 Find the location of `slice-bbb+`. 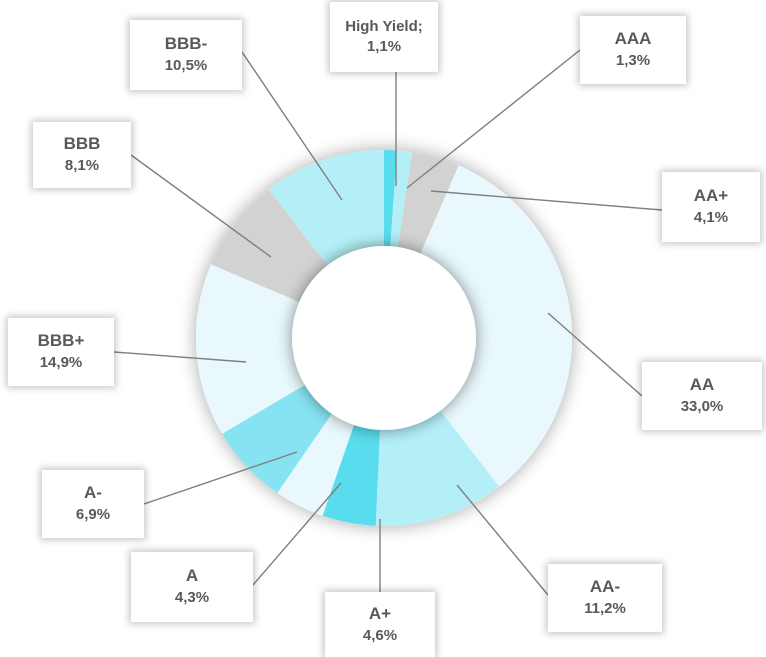

slice-bbb+ is located at coordinates (250, 349).